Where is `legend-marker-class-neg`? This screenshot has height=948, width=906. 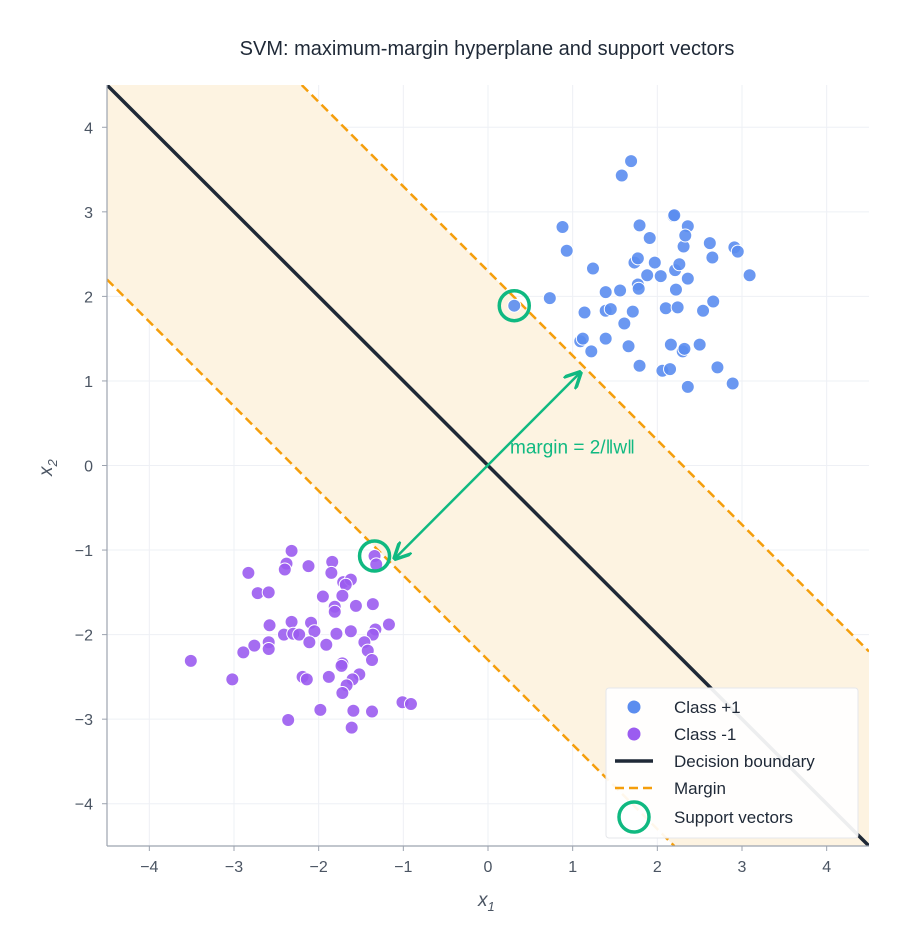 legend-marker-class-neg is located at coordinates (634, 734).